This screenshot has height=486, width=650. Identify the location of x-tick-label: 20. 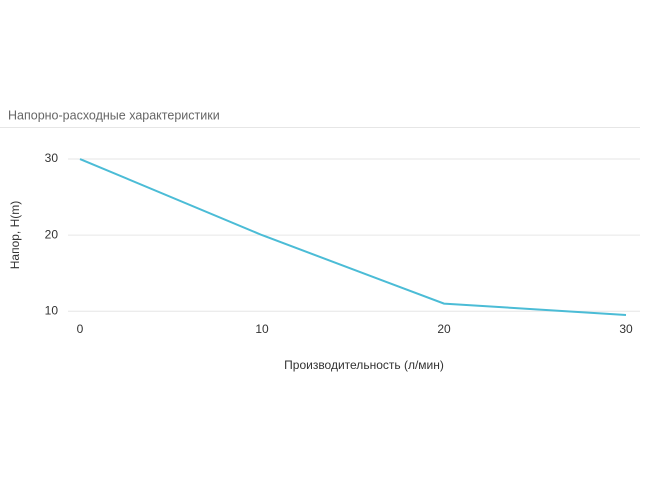
(444, 329).